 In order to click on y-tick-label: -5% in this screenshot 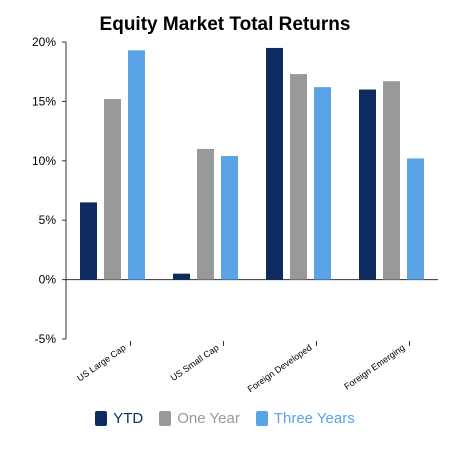, I will do `click(46, 339)`.